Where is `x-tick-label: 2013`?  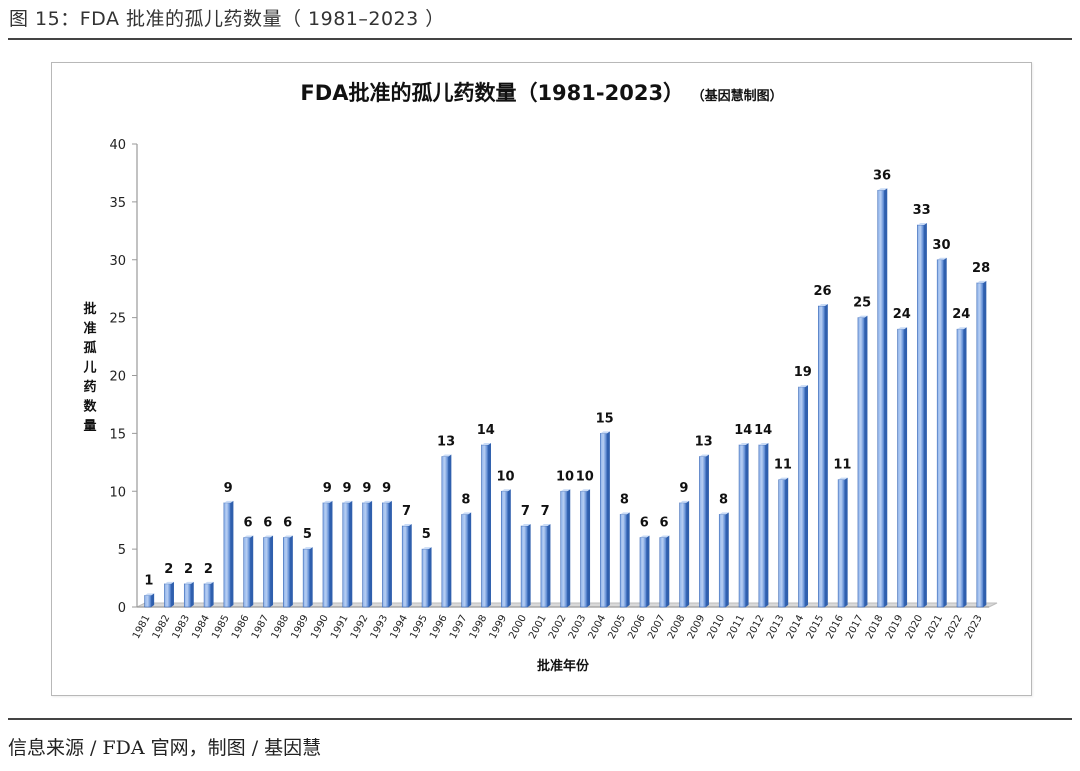 x-tick-label: 2013 is located at coordinates (776, 627).